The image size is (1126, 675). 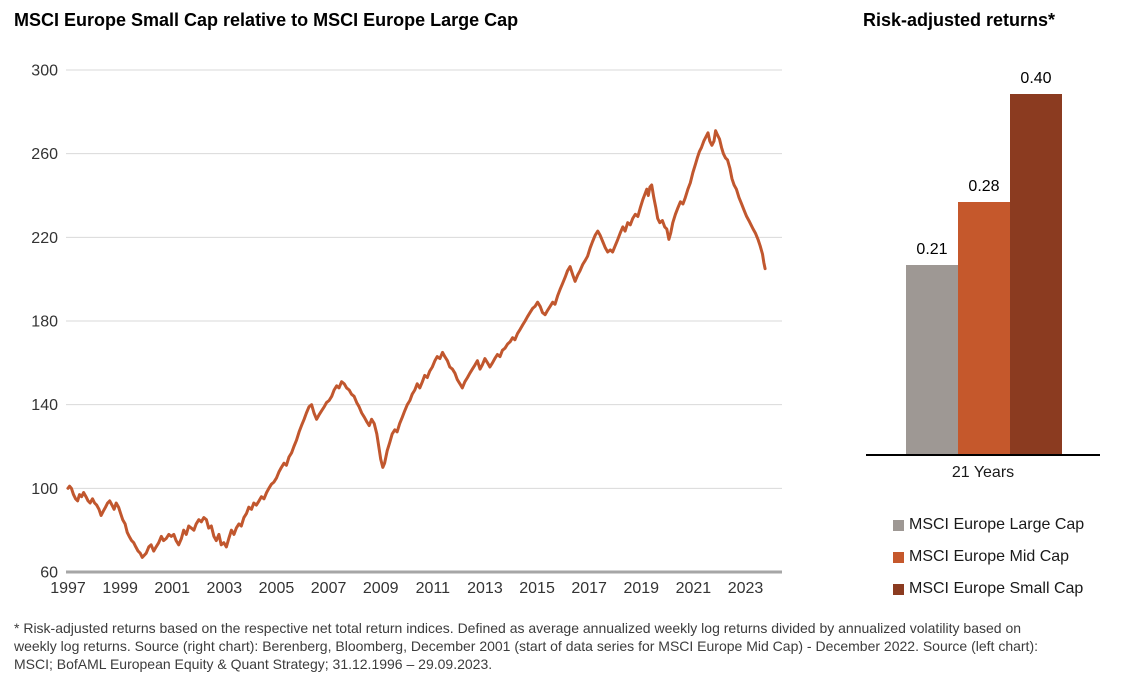 I want to click on bar-msci-europe-mid-cap: 0.28, so click(x=984, y=316).